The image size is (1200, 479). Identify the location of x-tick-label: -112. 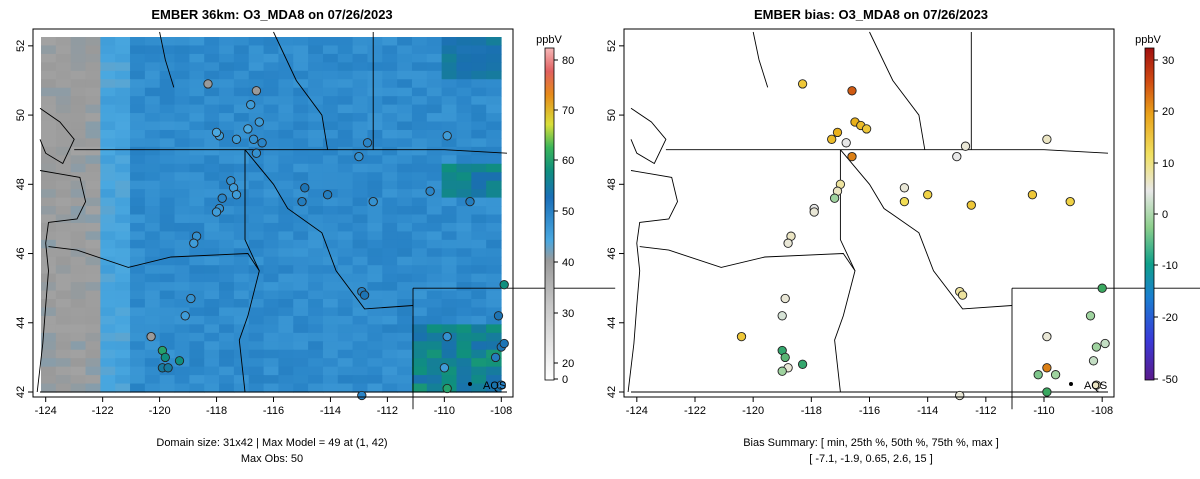
(985, 411).